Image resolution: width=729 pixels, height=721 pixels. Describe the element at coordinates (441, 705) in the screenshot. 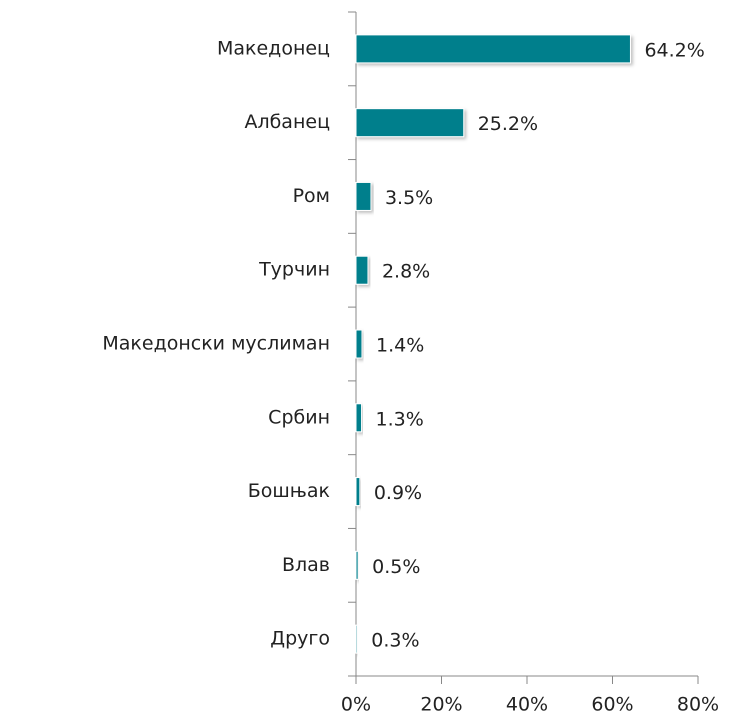

I see `x-tick-label: 20%` at that location.